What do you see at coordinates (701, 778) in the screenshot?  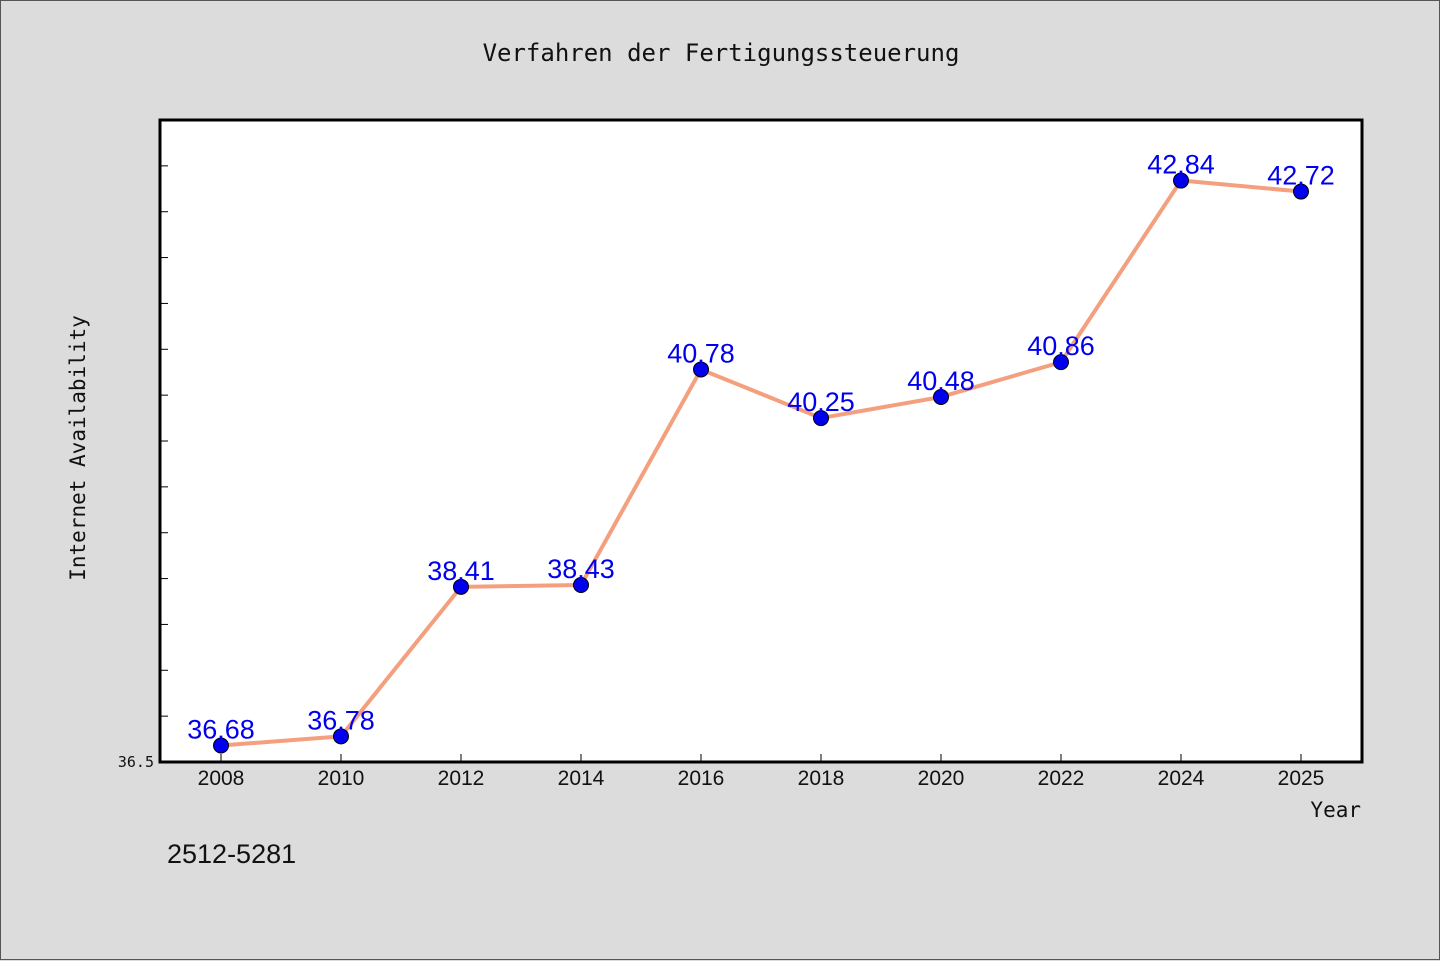 I see `x-tick-label: 2016` at bounding box center [701, 778].